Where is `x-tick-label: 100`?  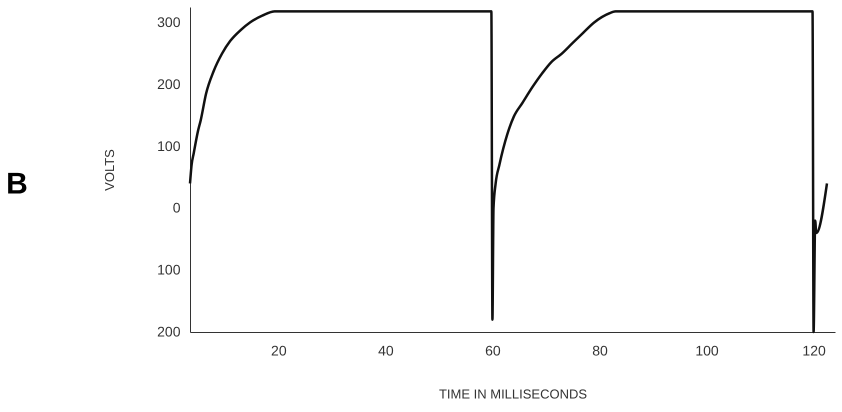
x-tick-label: 100 is located at coordinates (707, 350).